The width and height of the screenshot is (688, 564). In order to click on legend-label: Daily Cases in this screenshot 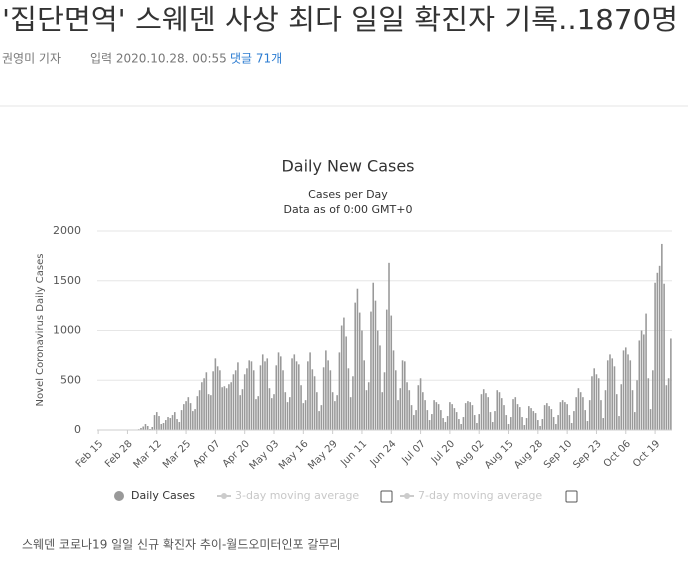, I will do `click(163, 495)`.